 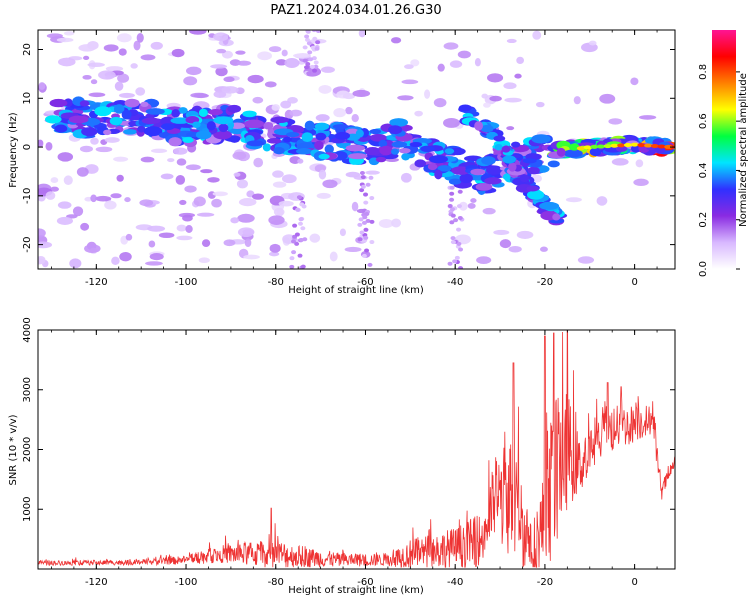 What do you see at coordinates (356, 590) in the screenshot?
I see `snr-xlabel: Height of straight line (km)` at bounding box center [356, 590].